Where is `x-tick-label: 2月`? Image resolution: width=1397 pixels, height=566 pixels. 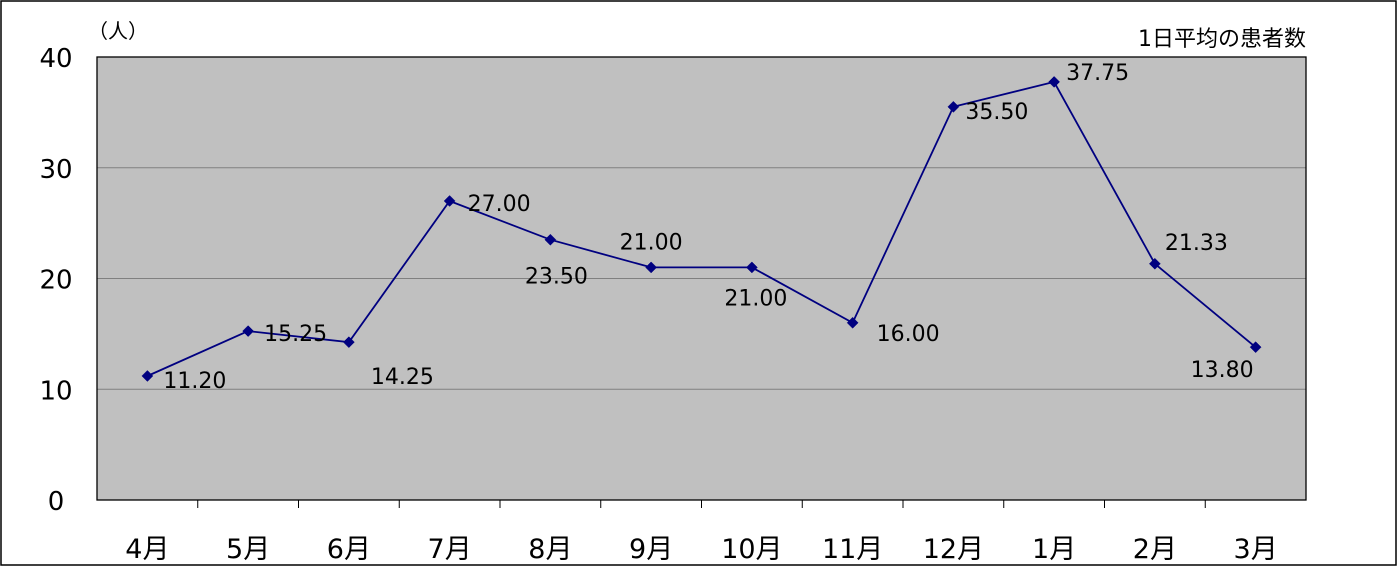 x-tick-label: 2月 is located at coordinates (1155, 549).